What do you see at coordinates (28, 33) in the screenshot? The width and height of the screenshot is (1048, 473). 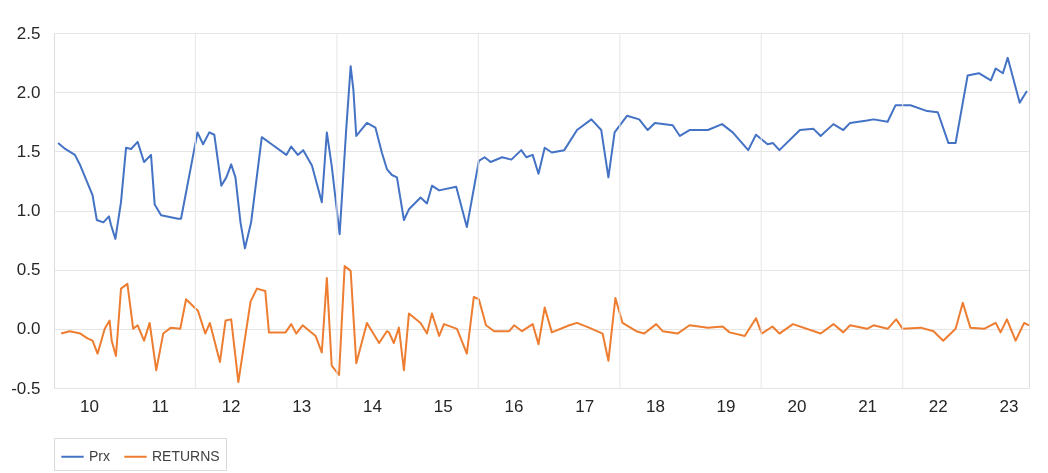 I see `y-tick-label: 2.5` at bounding box center [28, 33].